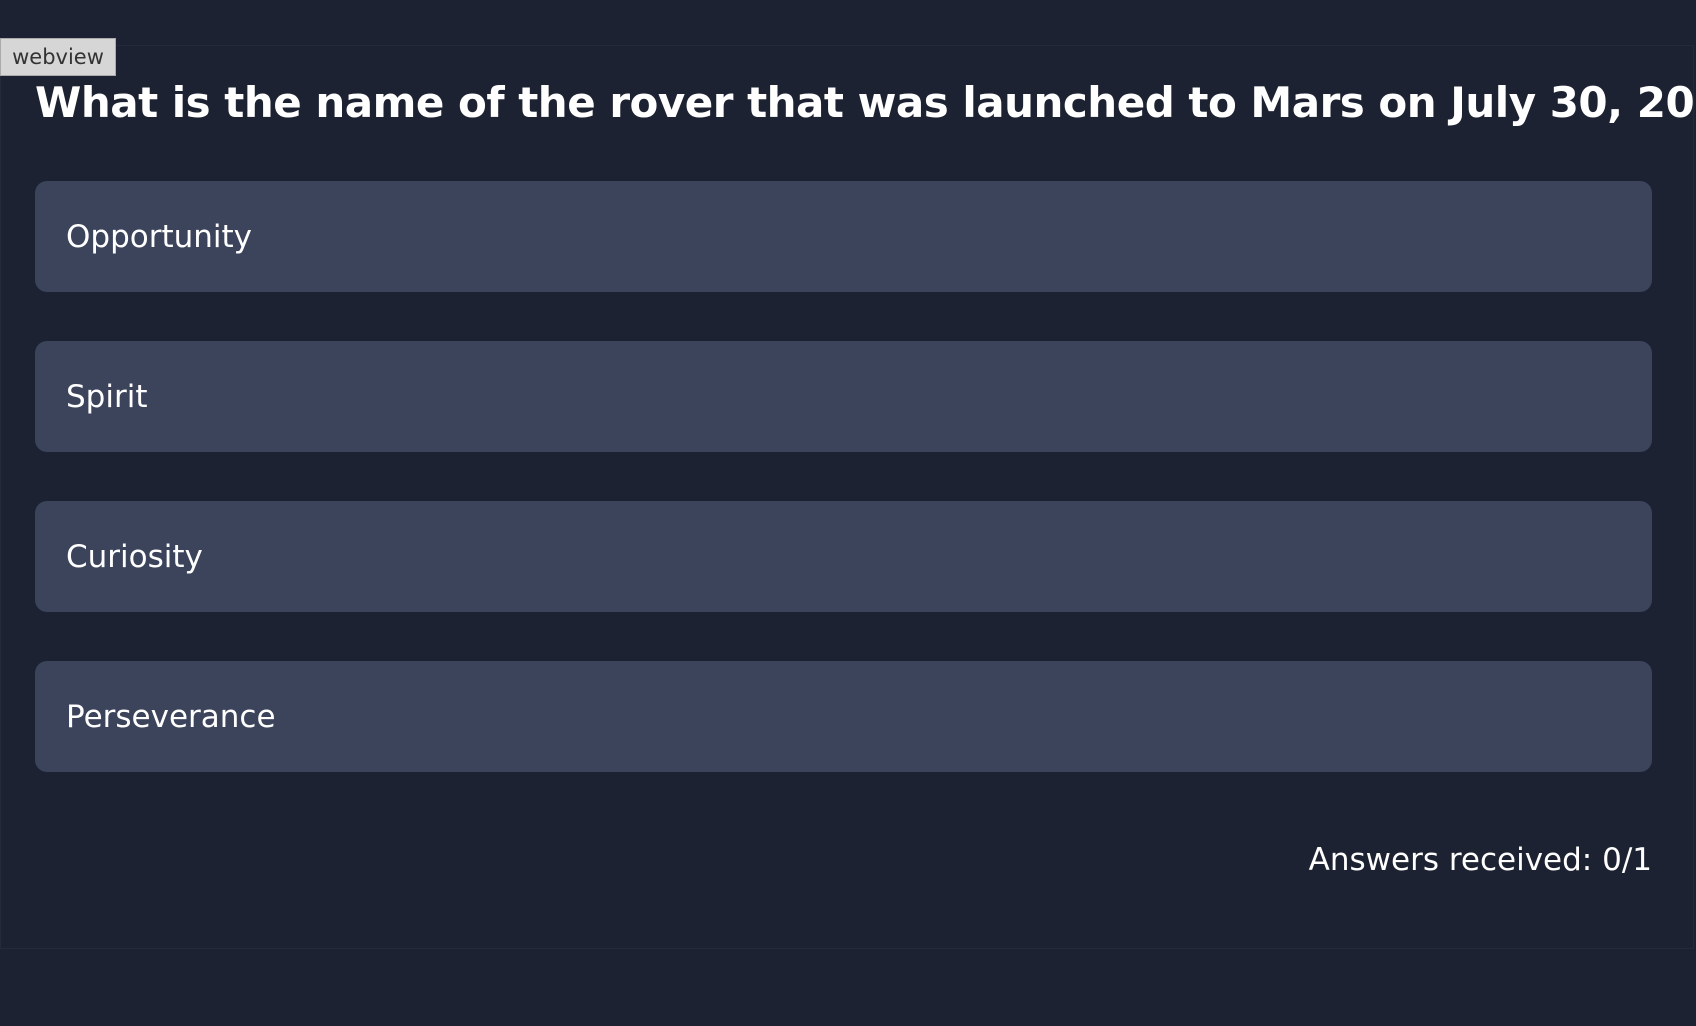 This screenshot has height=1026, width=1696. What do you see at coordinates (843, 396) in the screenshot?
I see `answer-option: Spirit` at bounding box center [843, 396].